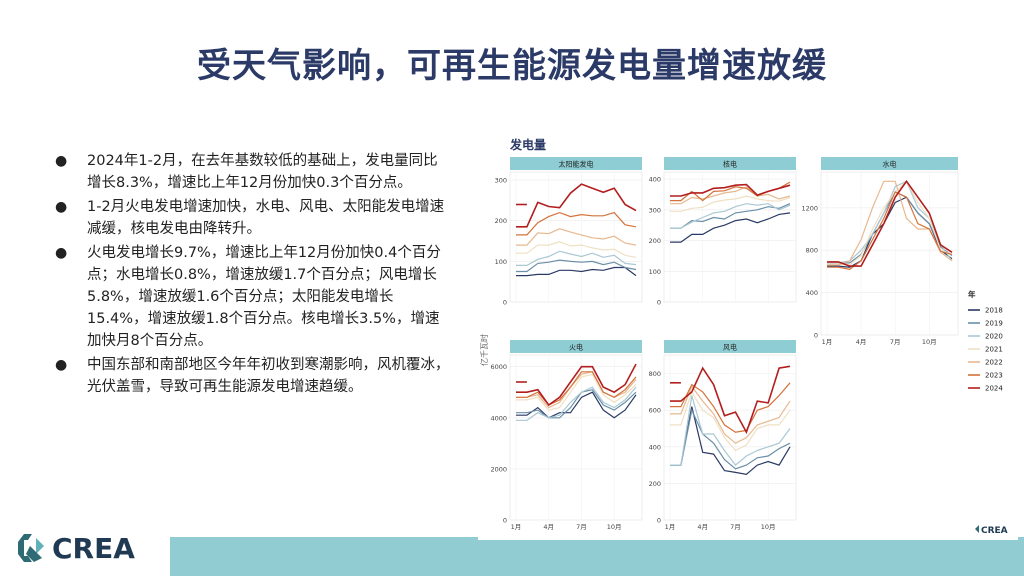 This screenshot has height=576, width=1024. What do you see at coordinates (93, 548) in the screenshot?
I see `crea-logo-text: CREA` at bounding box center [93, 548].